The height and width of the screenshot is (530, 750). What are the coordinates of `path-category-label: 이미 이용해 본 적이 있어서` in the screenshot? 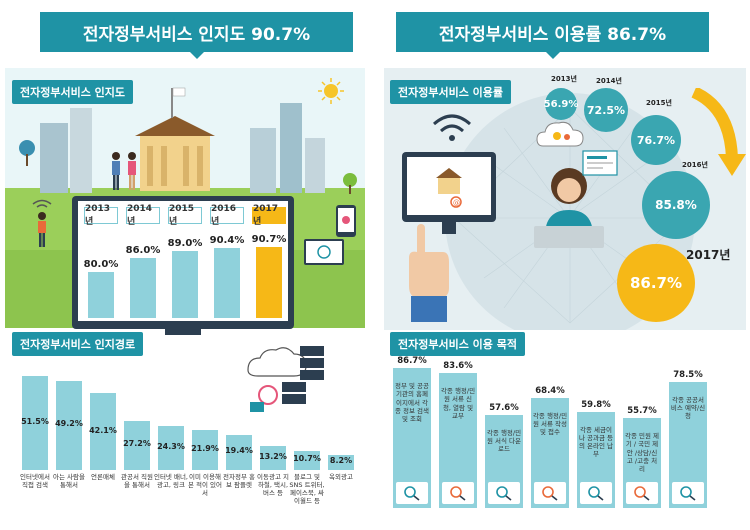 It's located at (205, 485).